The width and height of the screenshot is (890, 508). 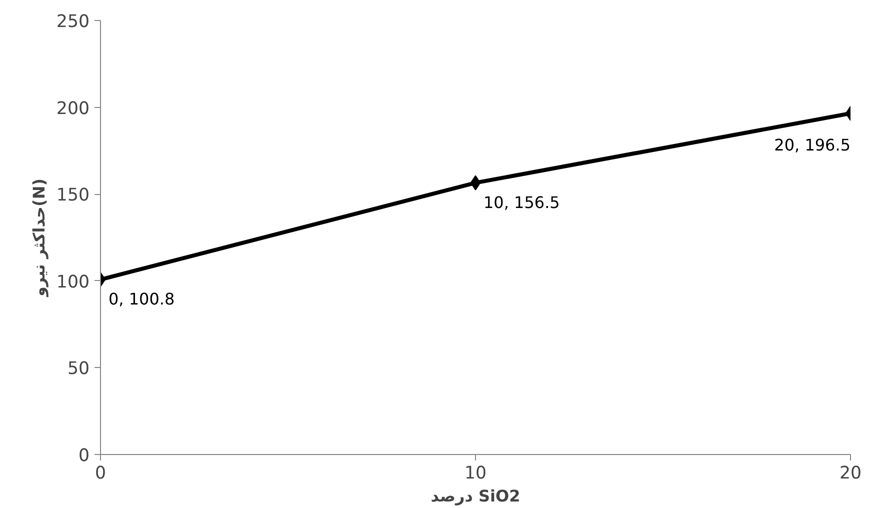 I want to click on y-axis-title: حداکثر نیرو(N), so click(x=38, y=238).